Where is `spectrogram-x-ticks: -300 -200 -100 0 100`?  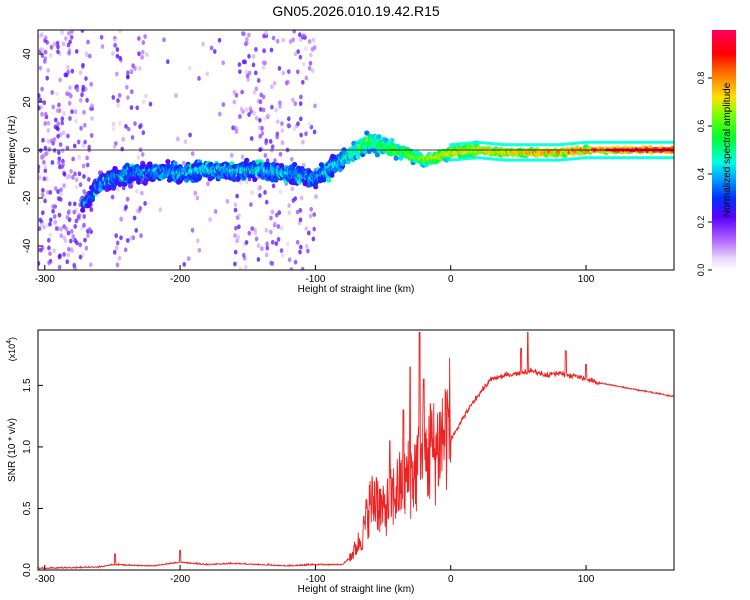
spectrogram-x-ticks: -300 -200 -100 0 100 is located at coordinates (315, 275).